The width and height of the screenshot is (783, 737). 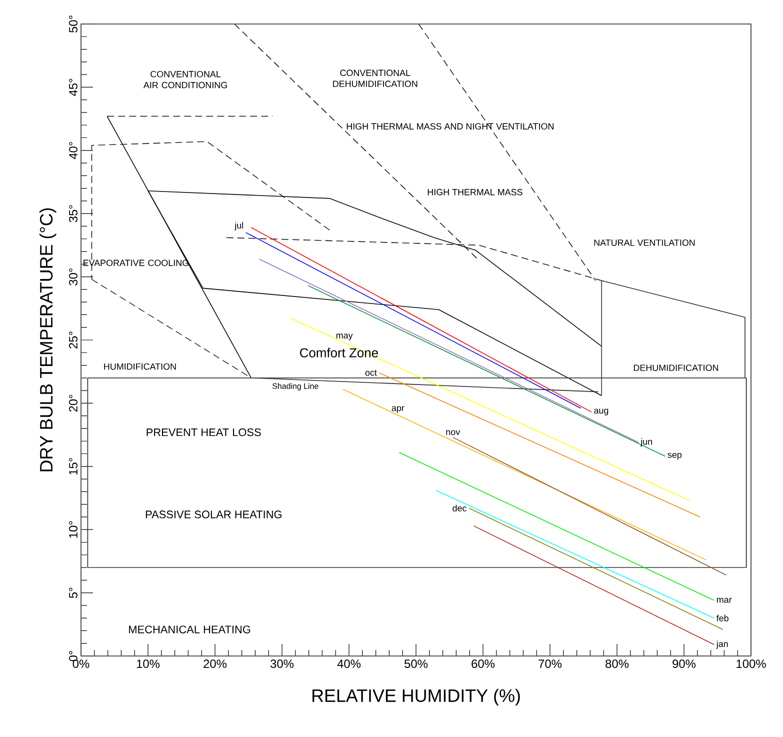 I want to click on y-tick-label: 45°, so click(x=73, y=87).